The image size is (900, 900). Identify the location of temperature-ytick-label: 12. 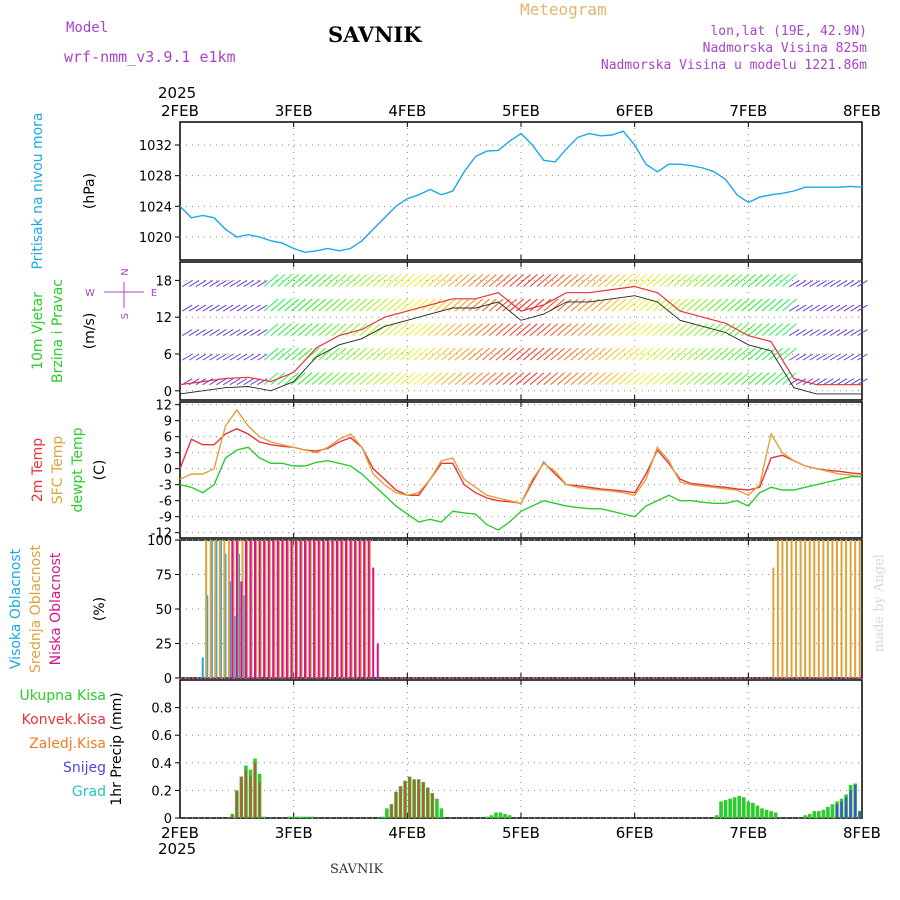
(163, 406).